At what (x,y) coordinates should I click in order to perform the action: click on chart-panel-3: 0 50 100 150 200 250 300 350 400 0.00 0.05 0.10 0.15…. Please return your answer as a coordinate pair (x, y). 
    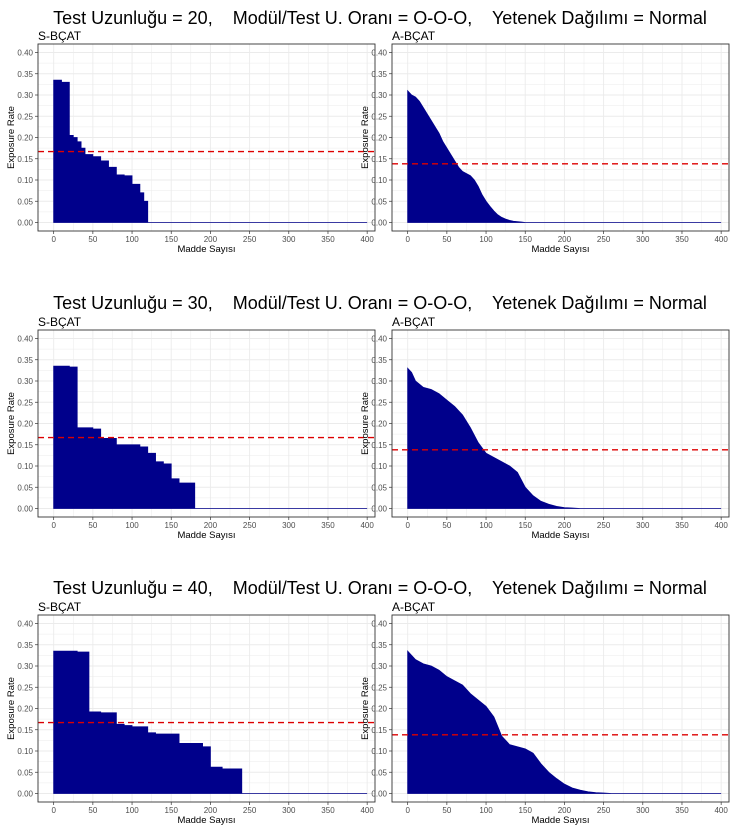
    Looking at the image, I should click on (191, 428).